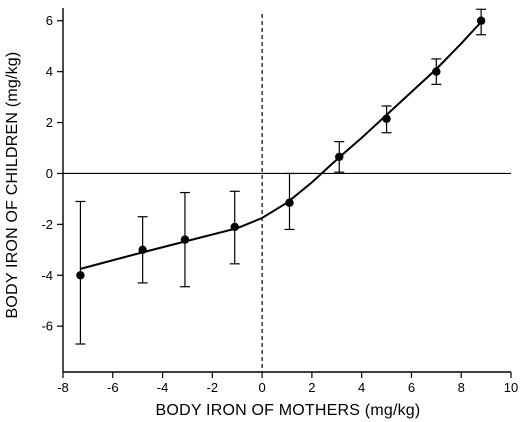 The image size is (520, 422). What do you see at coordinates (288, 410) in the screenshot?
I see `x-axis-title: BODY IRON OF MOTHERS (mg/kg)` at bounding box center [288, 410].